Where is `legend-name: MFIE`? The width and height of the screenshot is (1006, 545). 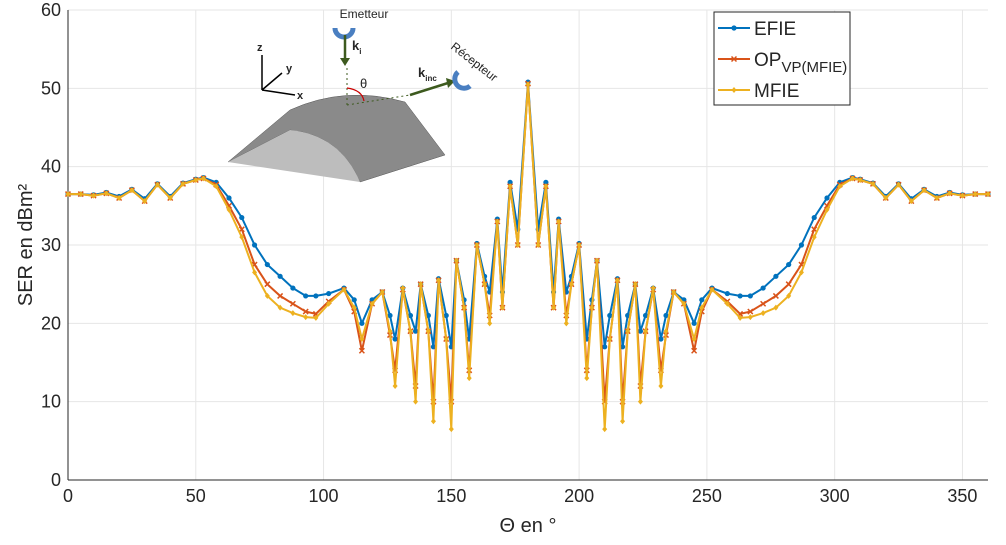
legend-name: MFIE is located at coordinates (776, 91).